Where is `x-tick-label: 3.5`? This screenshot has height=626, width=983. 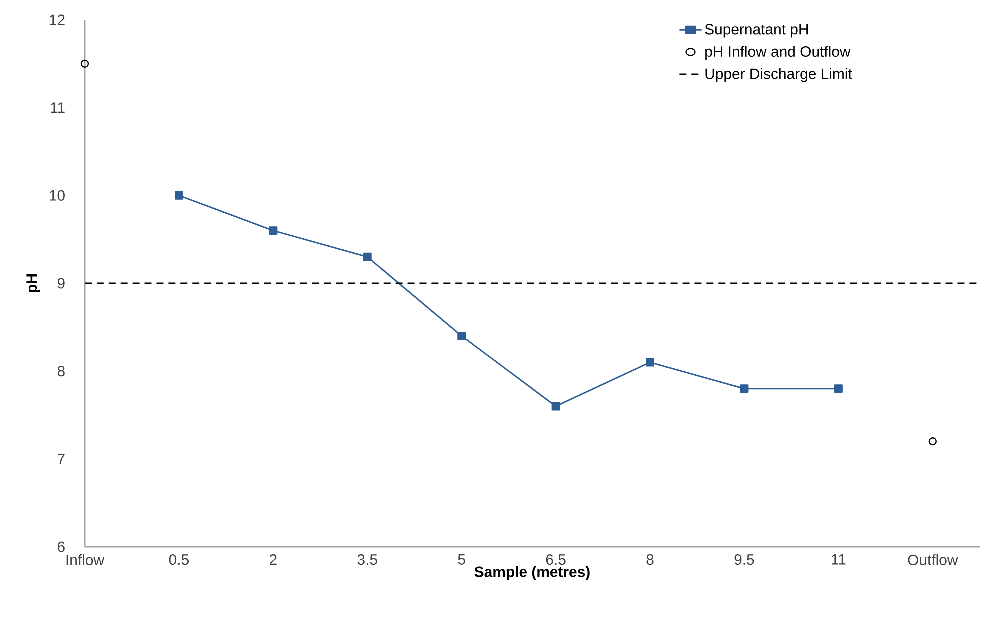 x-tick-label: 3.5 is located at coordinates (368, 560).